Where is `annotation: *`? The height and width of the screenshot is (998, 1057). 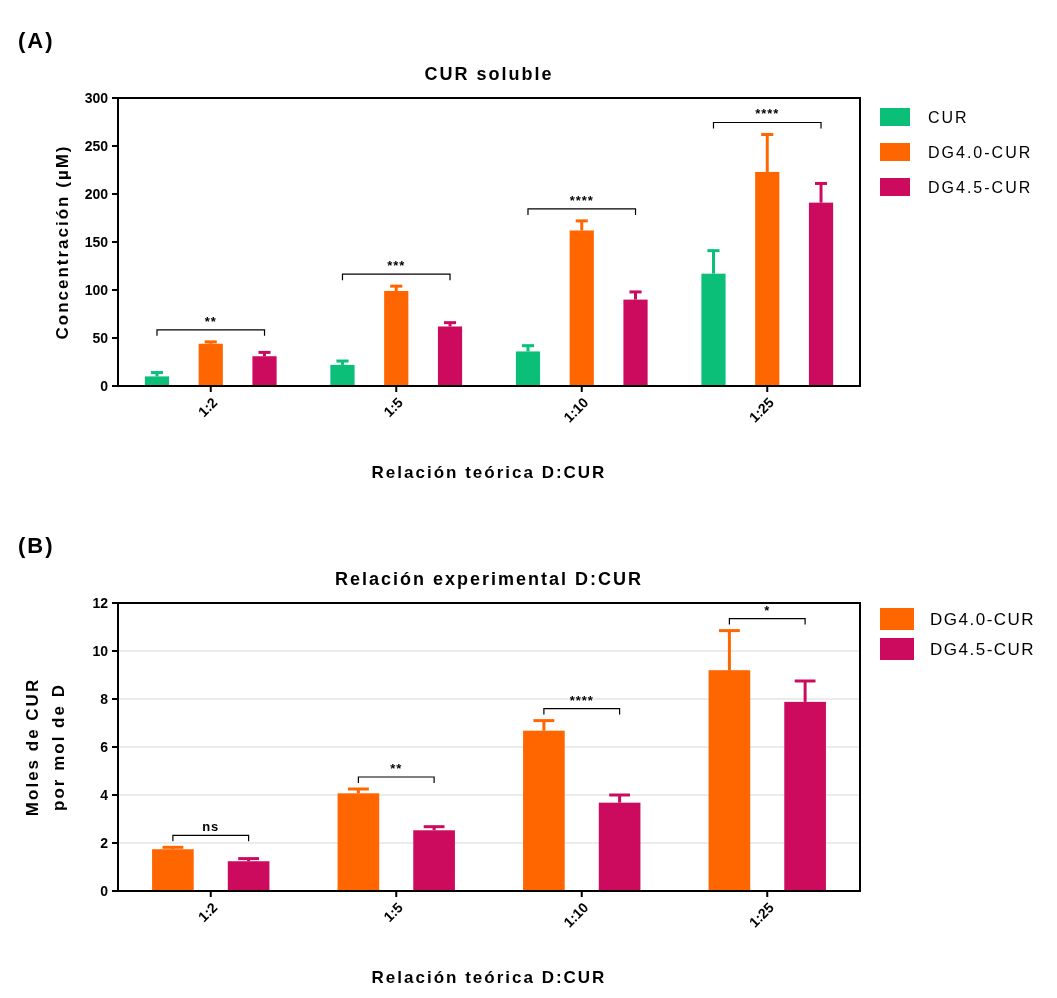
annotation: * is located at coordinates (767, 610).